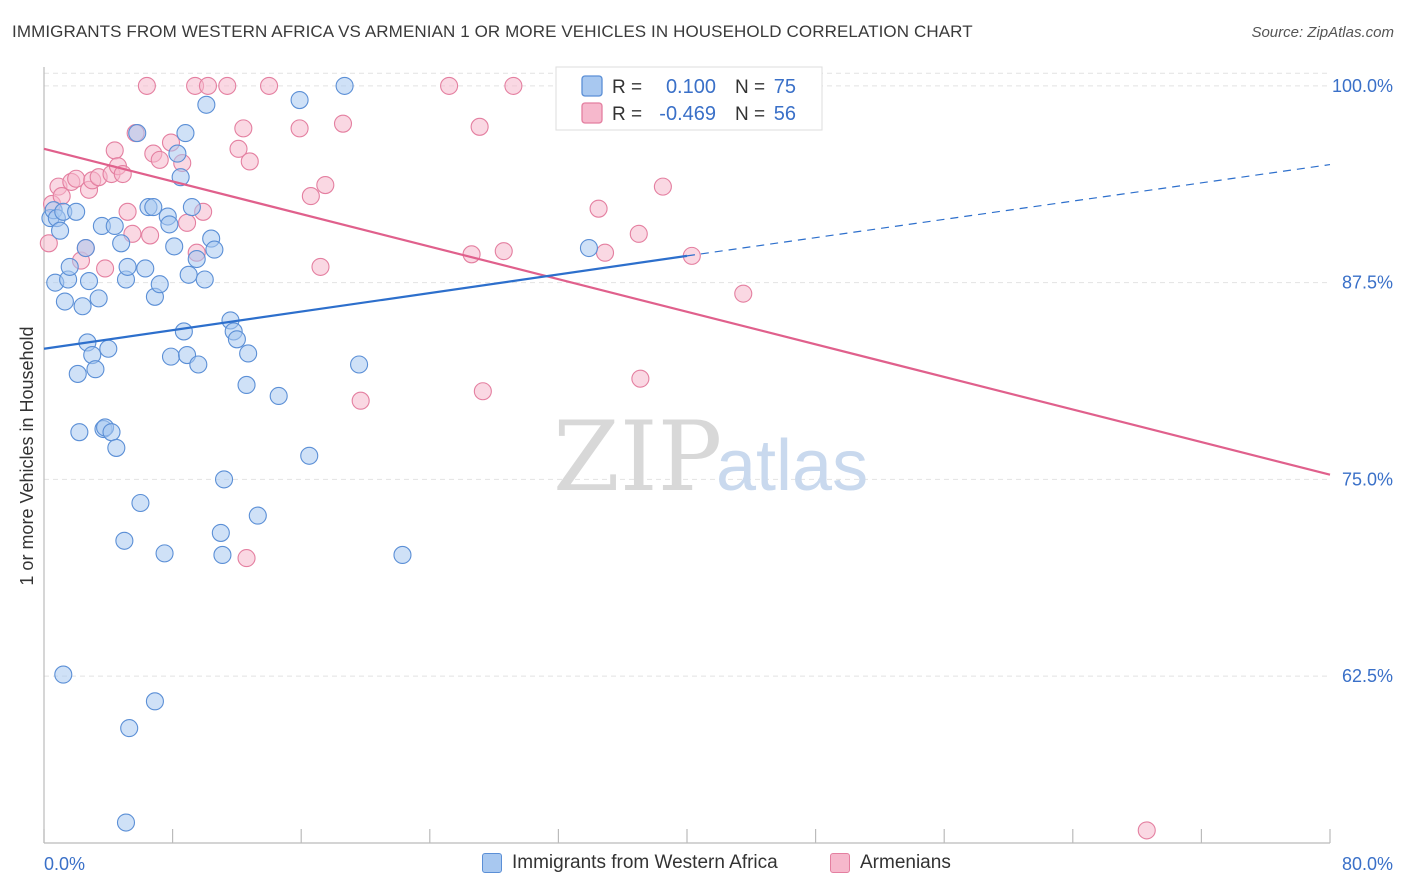 The width and height of the screenshot is (1406, 892). I want to click on stats-legend-box: R = 0.100 N = 75 R = -0.469 N = 56, so click(689, 98).